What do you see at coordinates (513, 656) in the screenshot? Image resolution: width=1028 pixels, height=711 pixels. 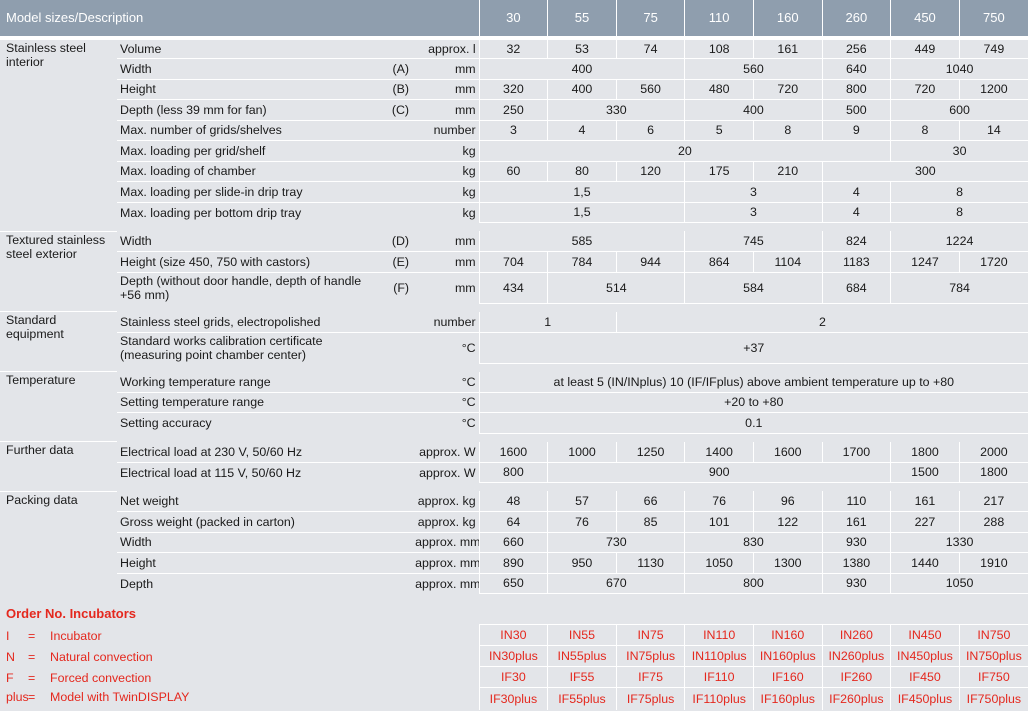 I see `order-number: IN30plus` at bounding box center [513, 656].